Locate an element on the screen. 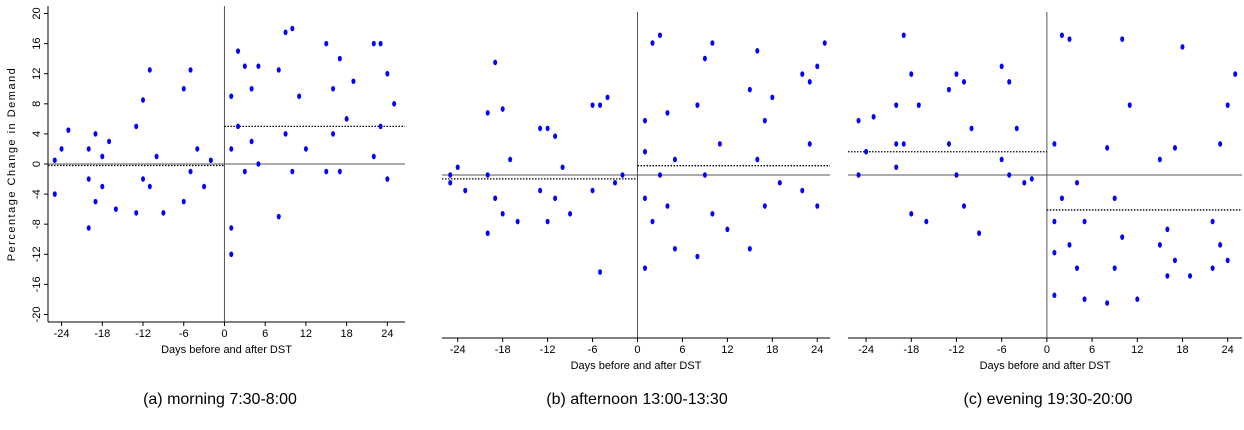 The image size is (1244, 430). y-axis-label: Percentage Change in Demand is located at coordinates (12, 164).